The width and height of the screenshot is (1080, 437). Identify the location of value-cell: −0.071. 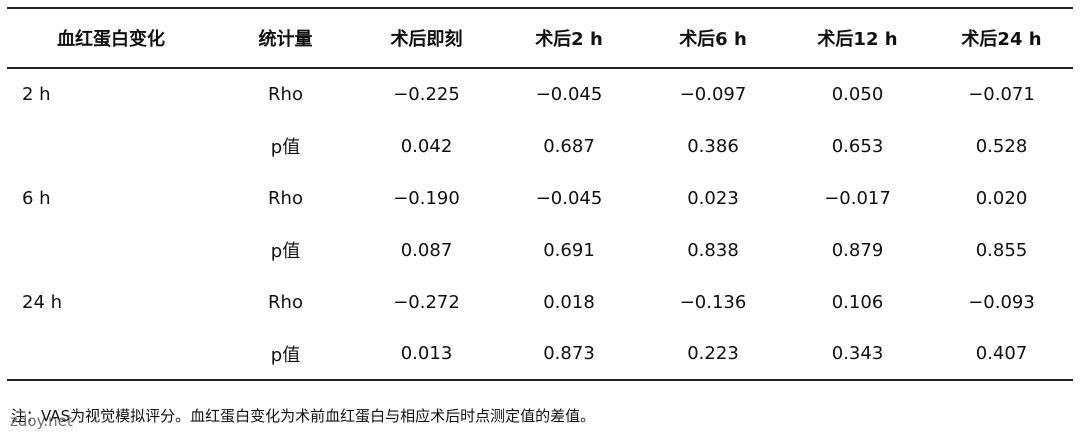
(1001, 94).